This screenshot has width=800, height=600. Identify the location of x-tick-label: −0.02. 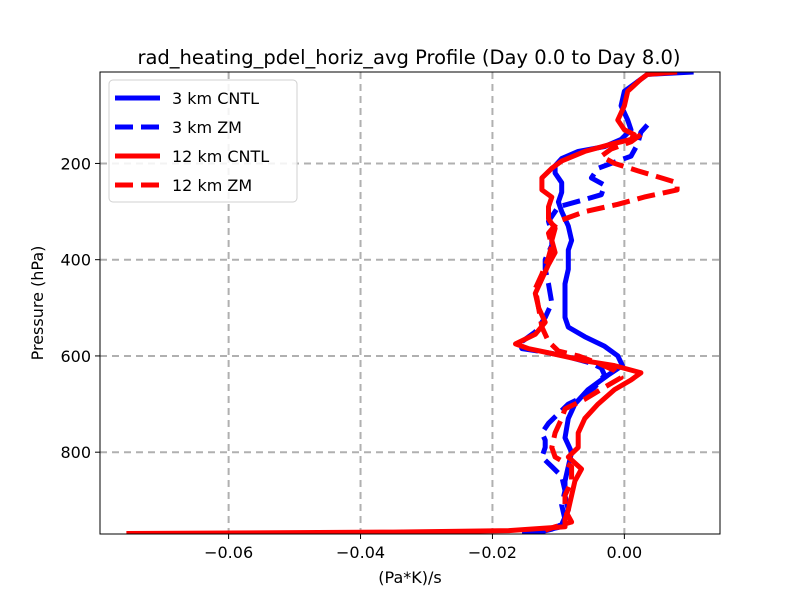
(492, 552).